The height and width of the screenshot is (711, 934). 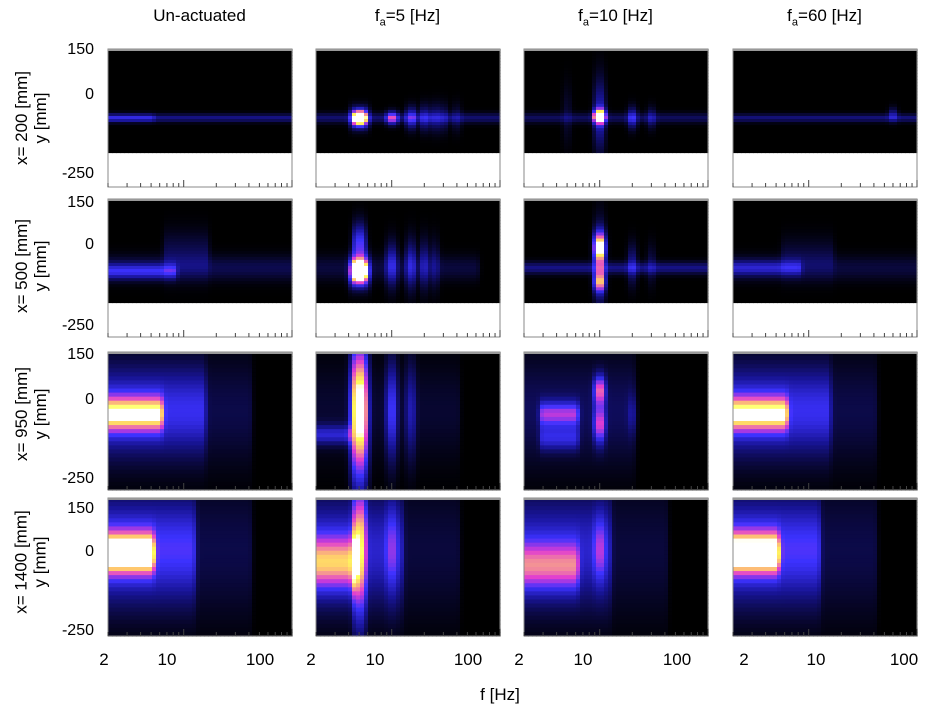 I want to click on heatmap-panel-r0-c3, so click(x=825, y=118).